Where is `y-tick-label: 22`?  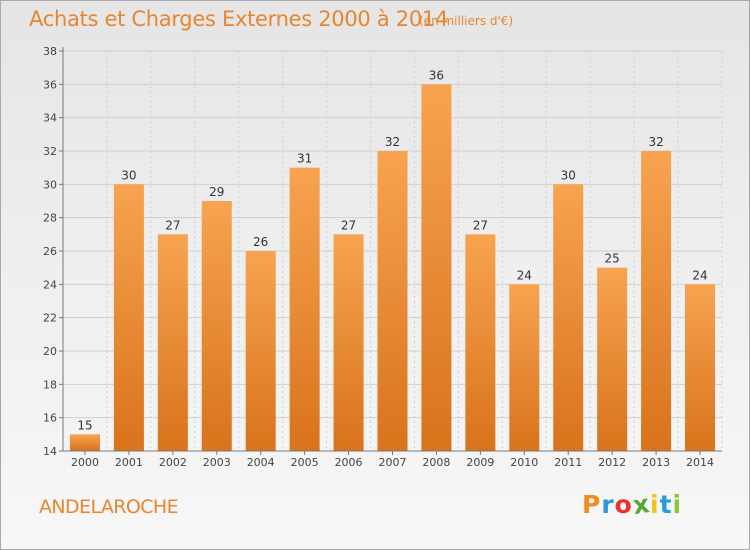 y-tick-label: 22 is located at coordinates (50, 318).